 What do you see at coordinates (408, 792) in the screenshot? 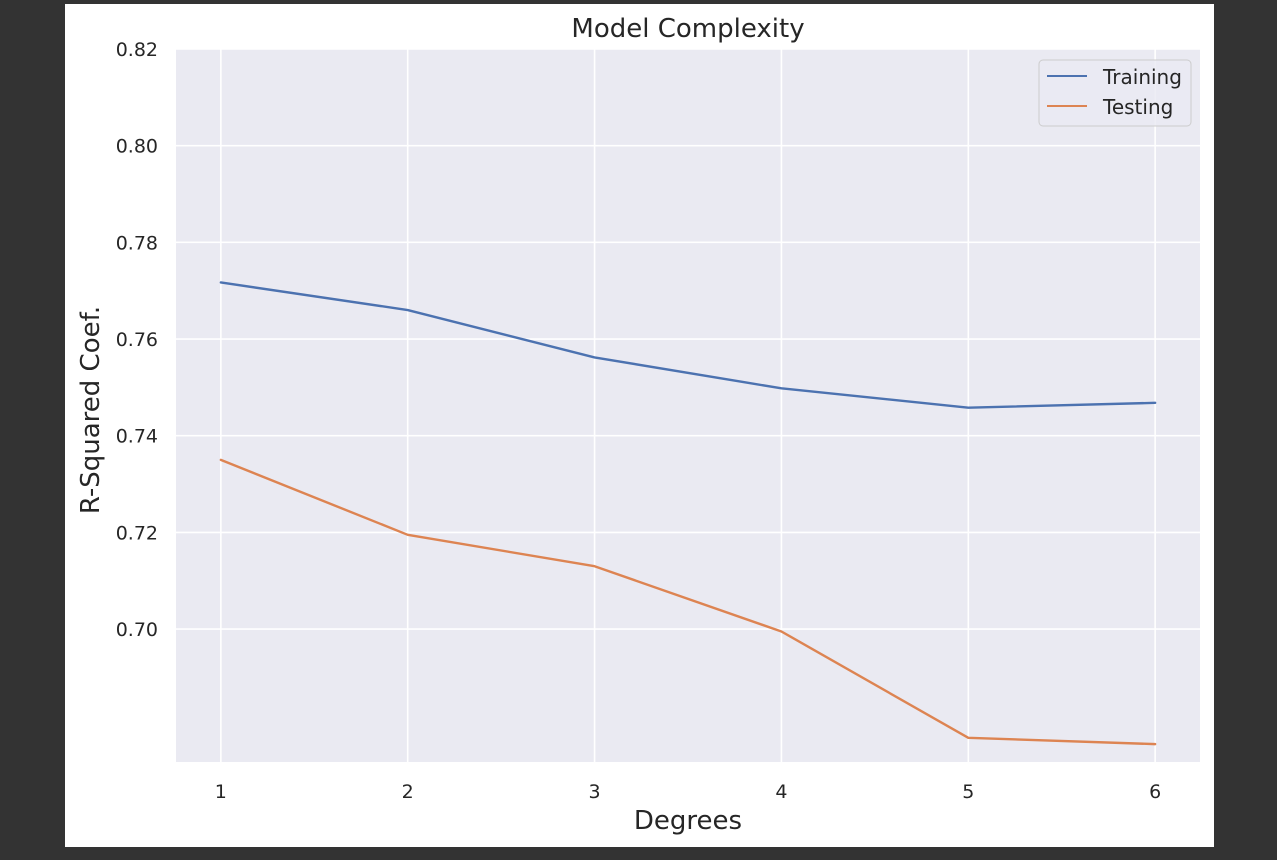
I see `x-tick-label: 2` at bounding box center [408, 792].